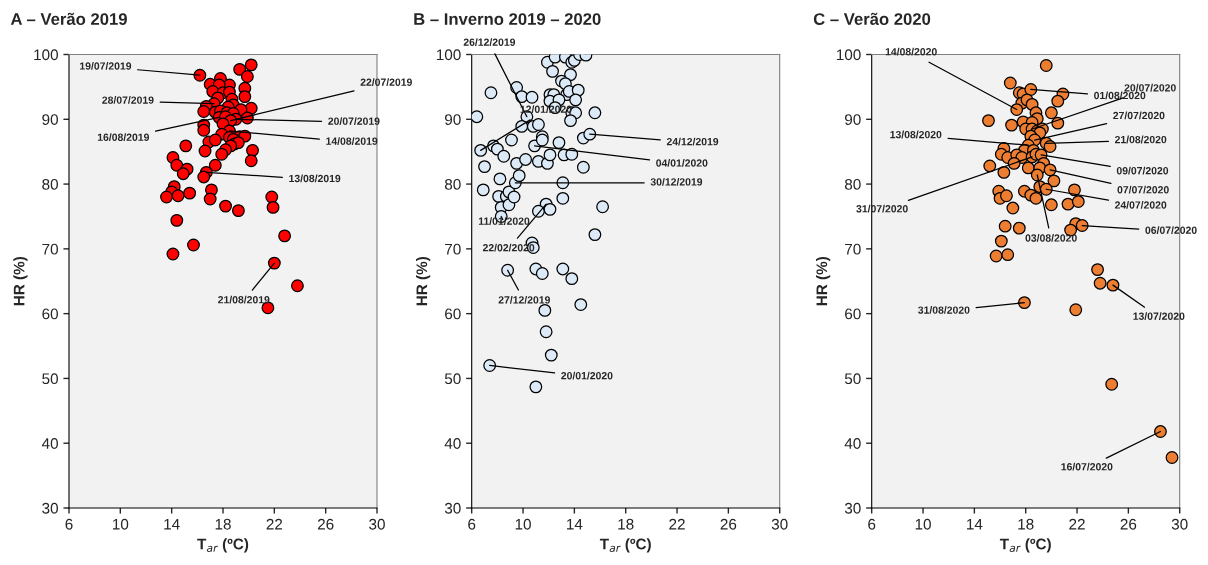  I want to click on annotation: 31/08/2020, so click(944, 310).